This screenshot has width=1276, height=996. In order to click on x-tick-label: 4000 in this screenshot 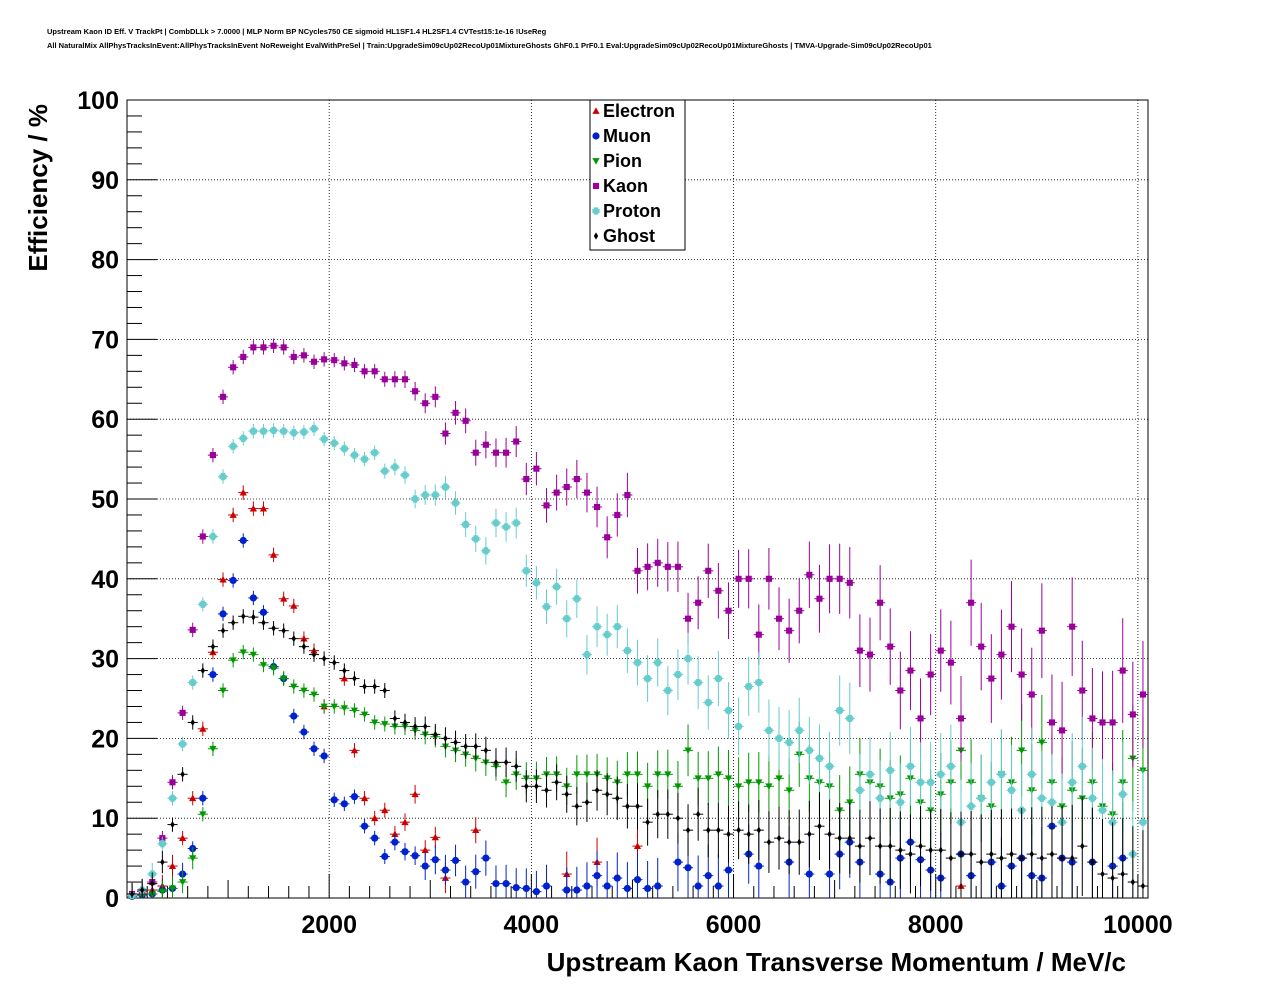, I will do `click(532, 925)`.